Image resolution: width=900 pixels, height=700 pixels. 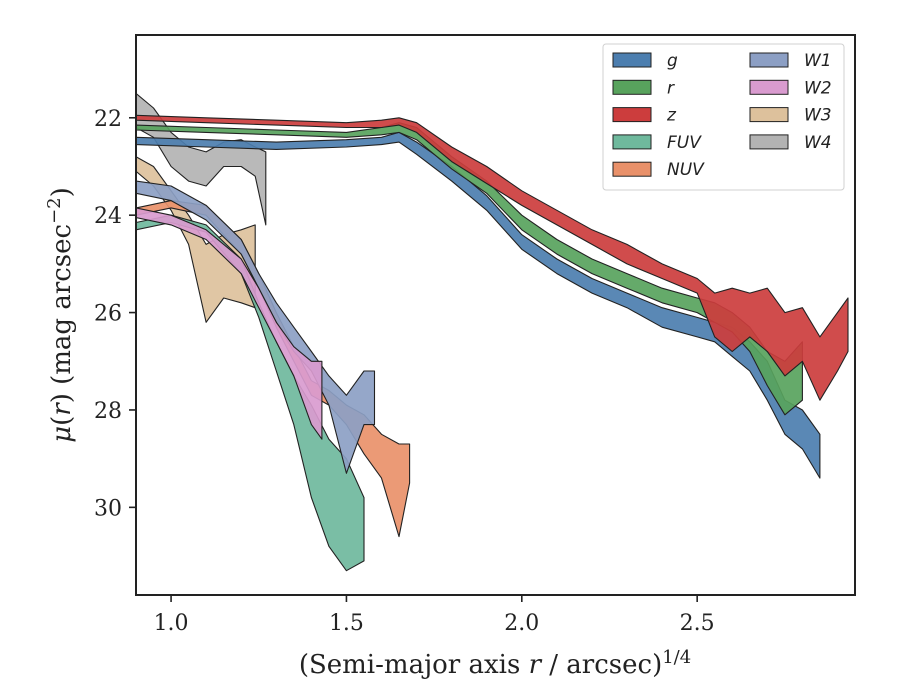 I want to click on legend-label-z: z, so click(x=671, y=116).